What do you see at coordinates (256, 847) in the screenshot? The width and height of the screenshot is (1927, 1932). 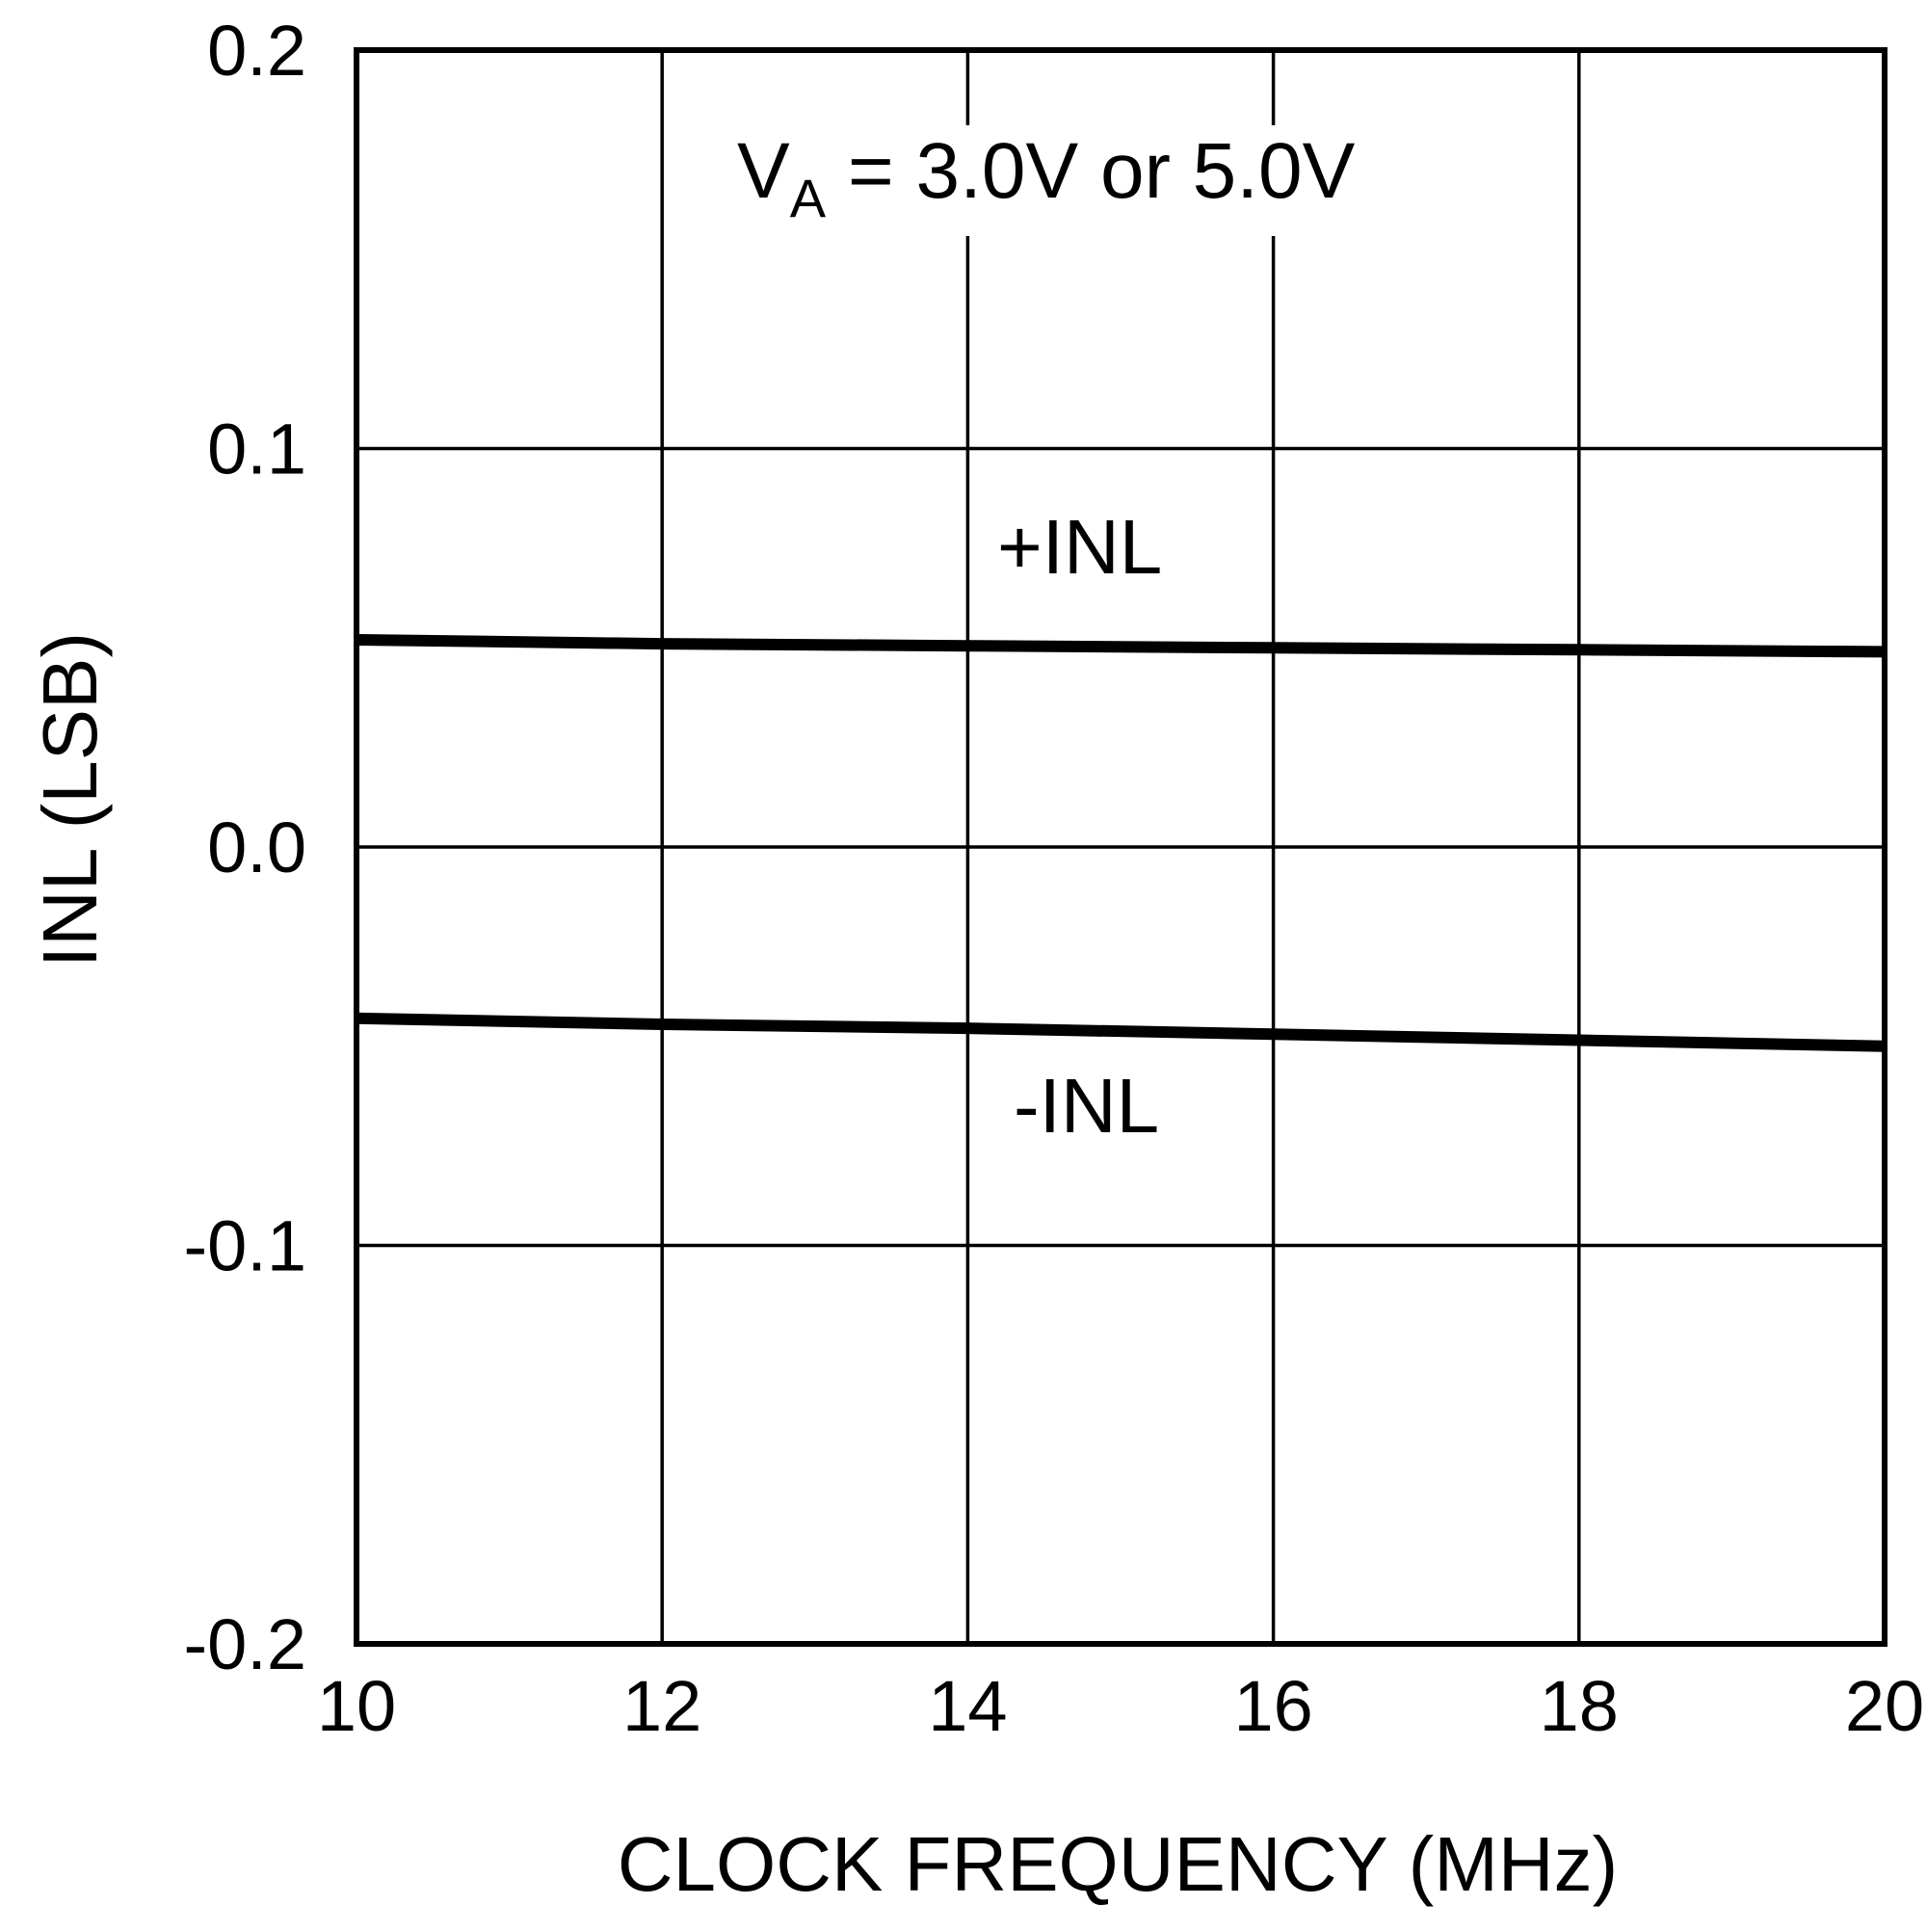 I see `y-tick-label: 0.0` at bounding box center [256, 847].